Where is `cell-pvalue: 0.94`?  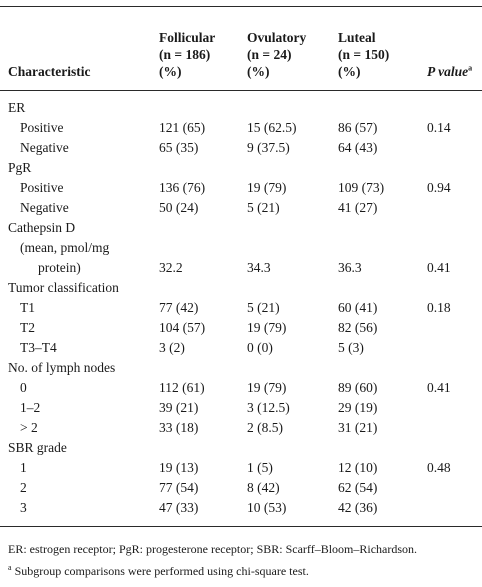 cell-pvalue: 0.94 is located at coordinates (439, 187).